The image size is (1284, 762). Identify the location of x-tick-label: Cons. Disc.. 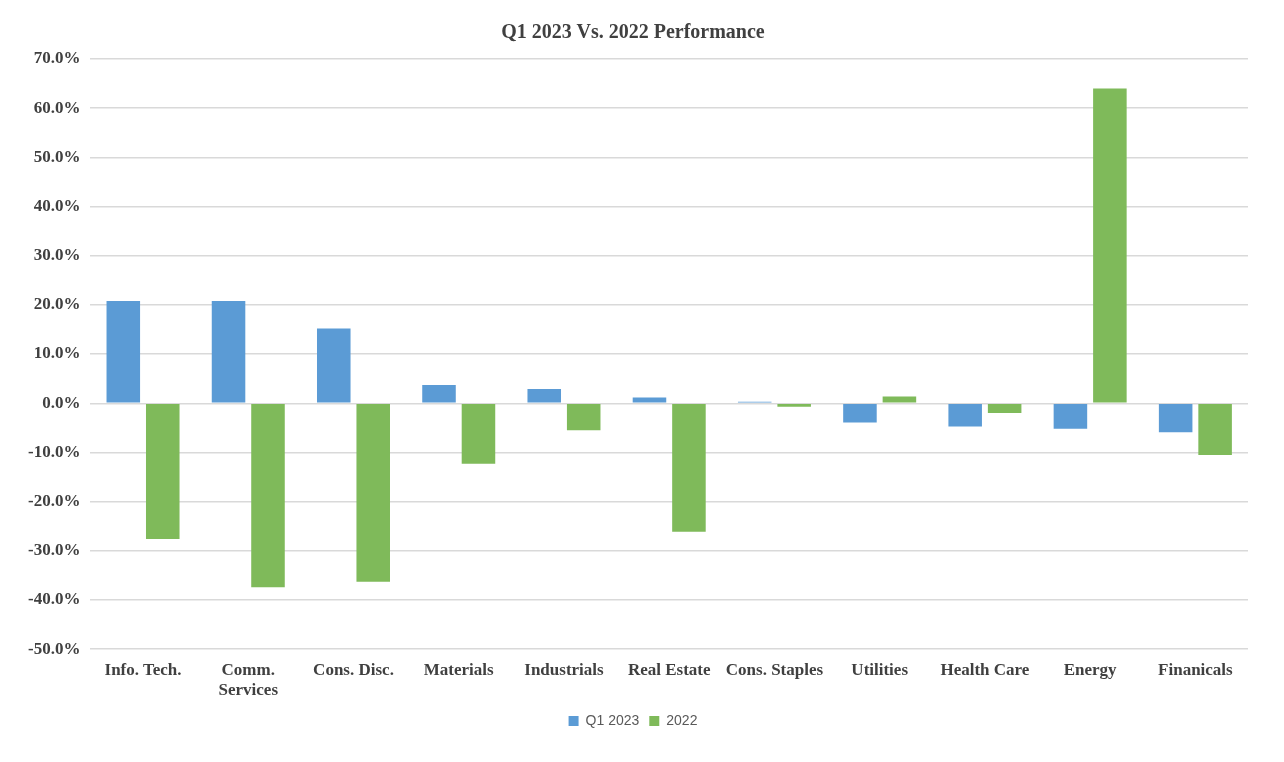
(353, 669).